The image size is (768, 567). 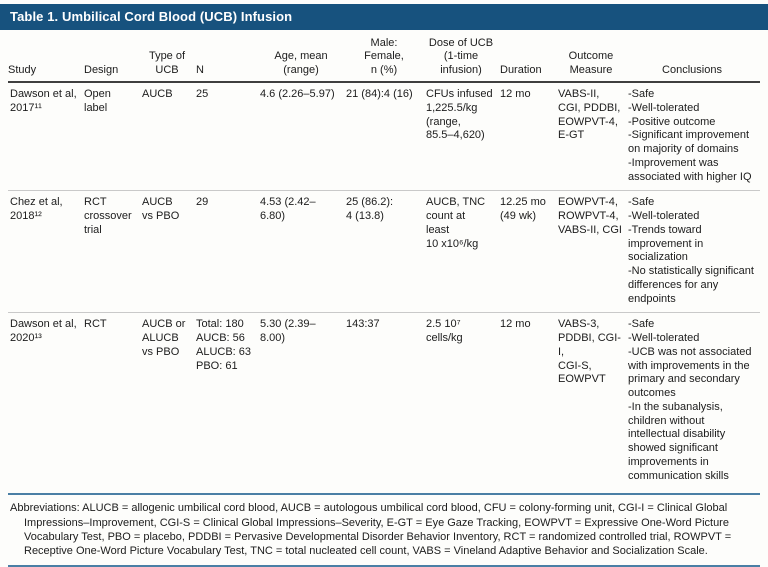 What do you see at coordinates (521, 69) in the screenshot?
I see `col-header-duration: Duration` at bounding box center [521, 69].